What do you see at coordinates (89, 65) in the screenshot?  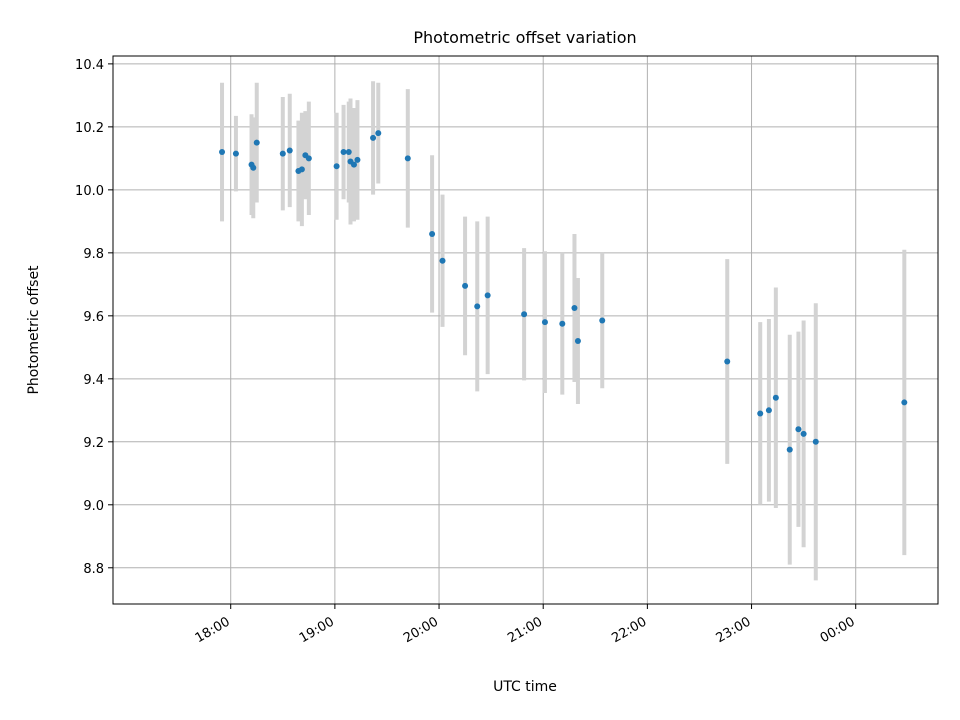 I see `y-tick-label: 10.4` at bounding box center [89, 65].